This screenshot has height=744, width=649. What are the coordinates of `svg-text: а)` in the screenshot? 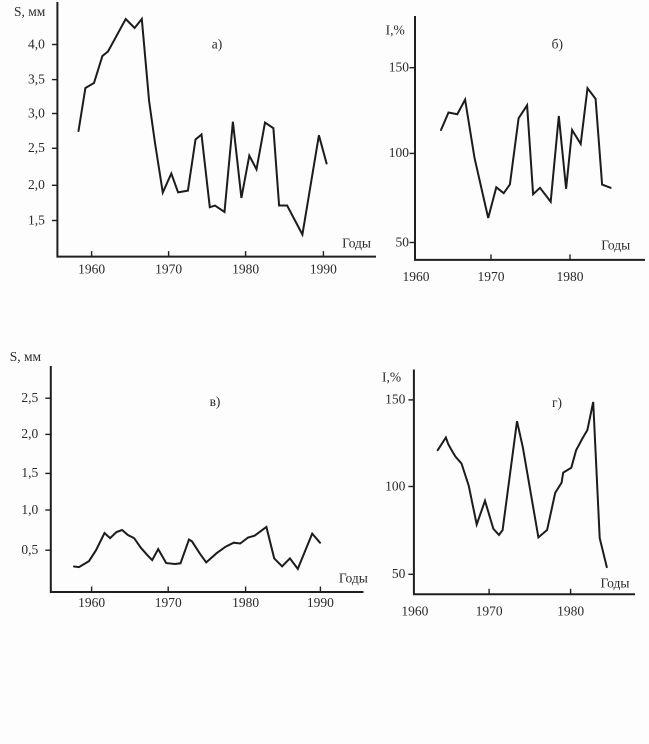 It's located at (217, 43).